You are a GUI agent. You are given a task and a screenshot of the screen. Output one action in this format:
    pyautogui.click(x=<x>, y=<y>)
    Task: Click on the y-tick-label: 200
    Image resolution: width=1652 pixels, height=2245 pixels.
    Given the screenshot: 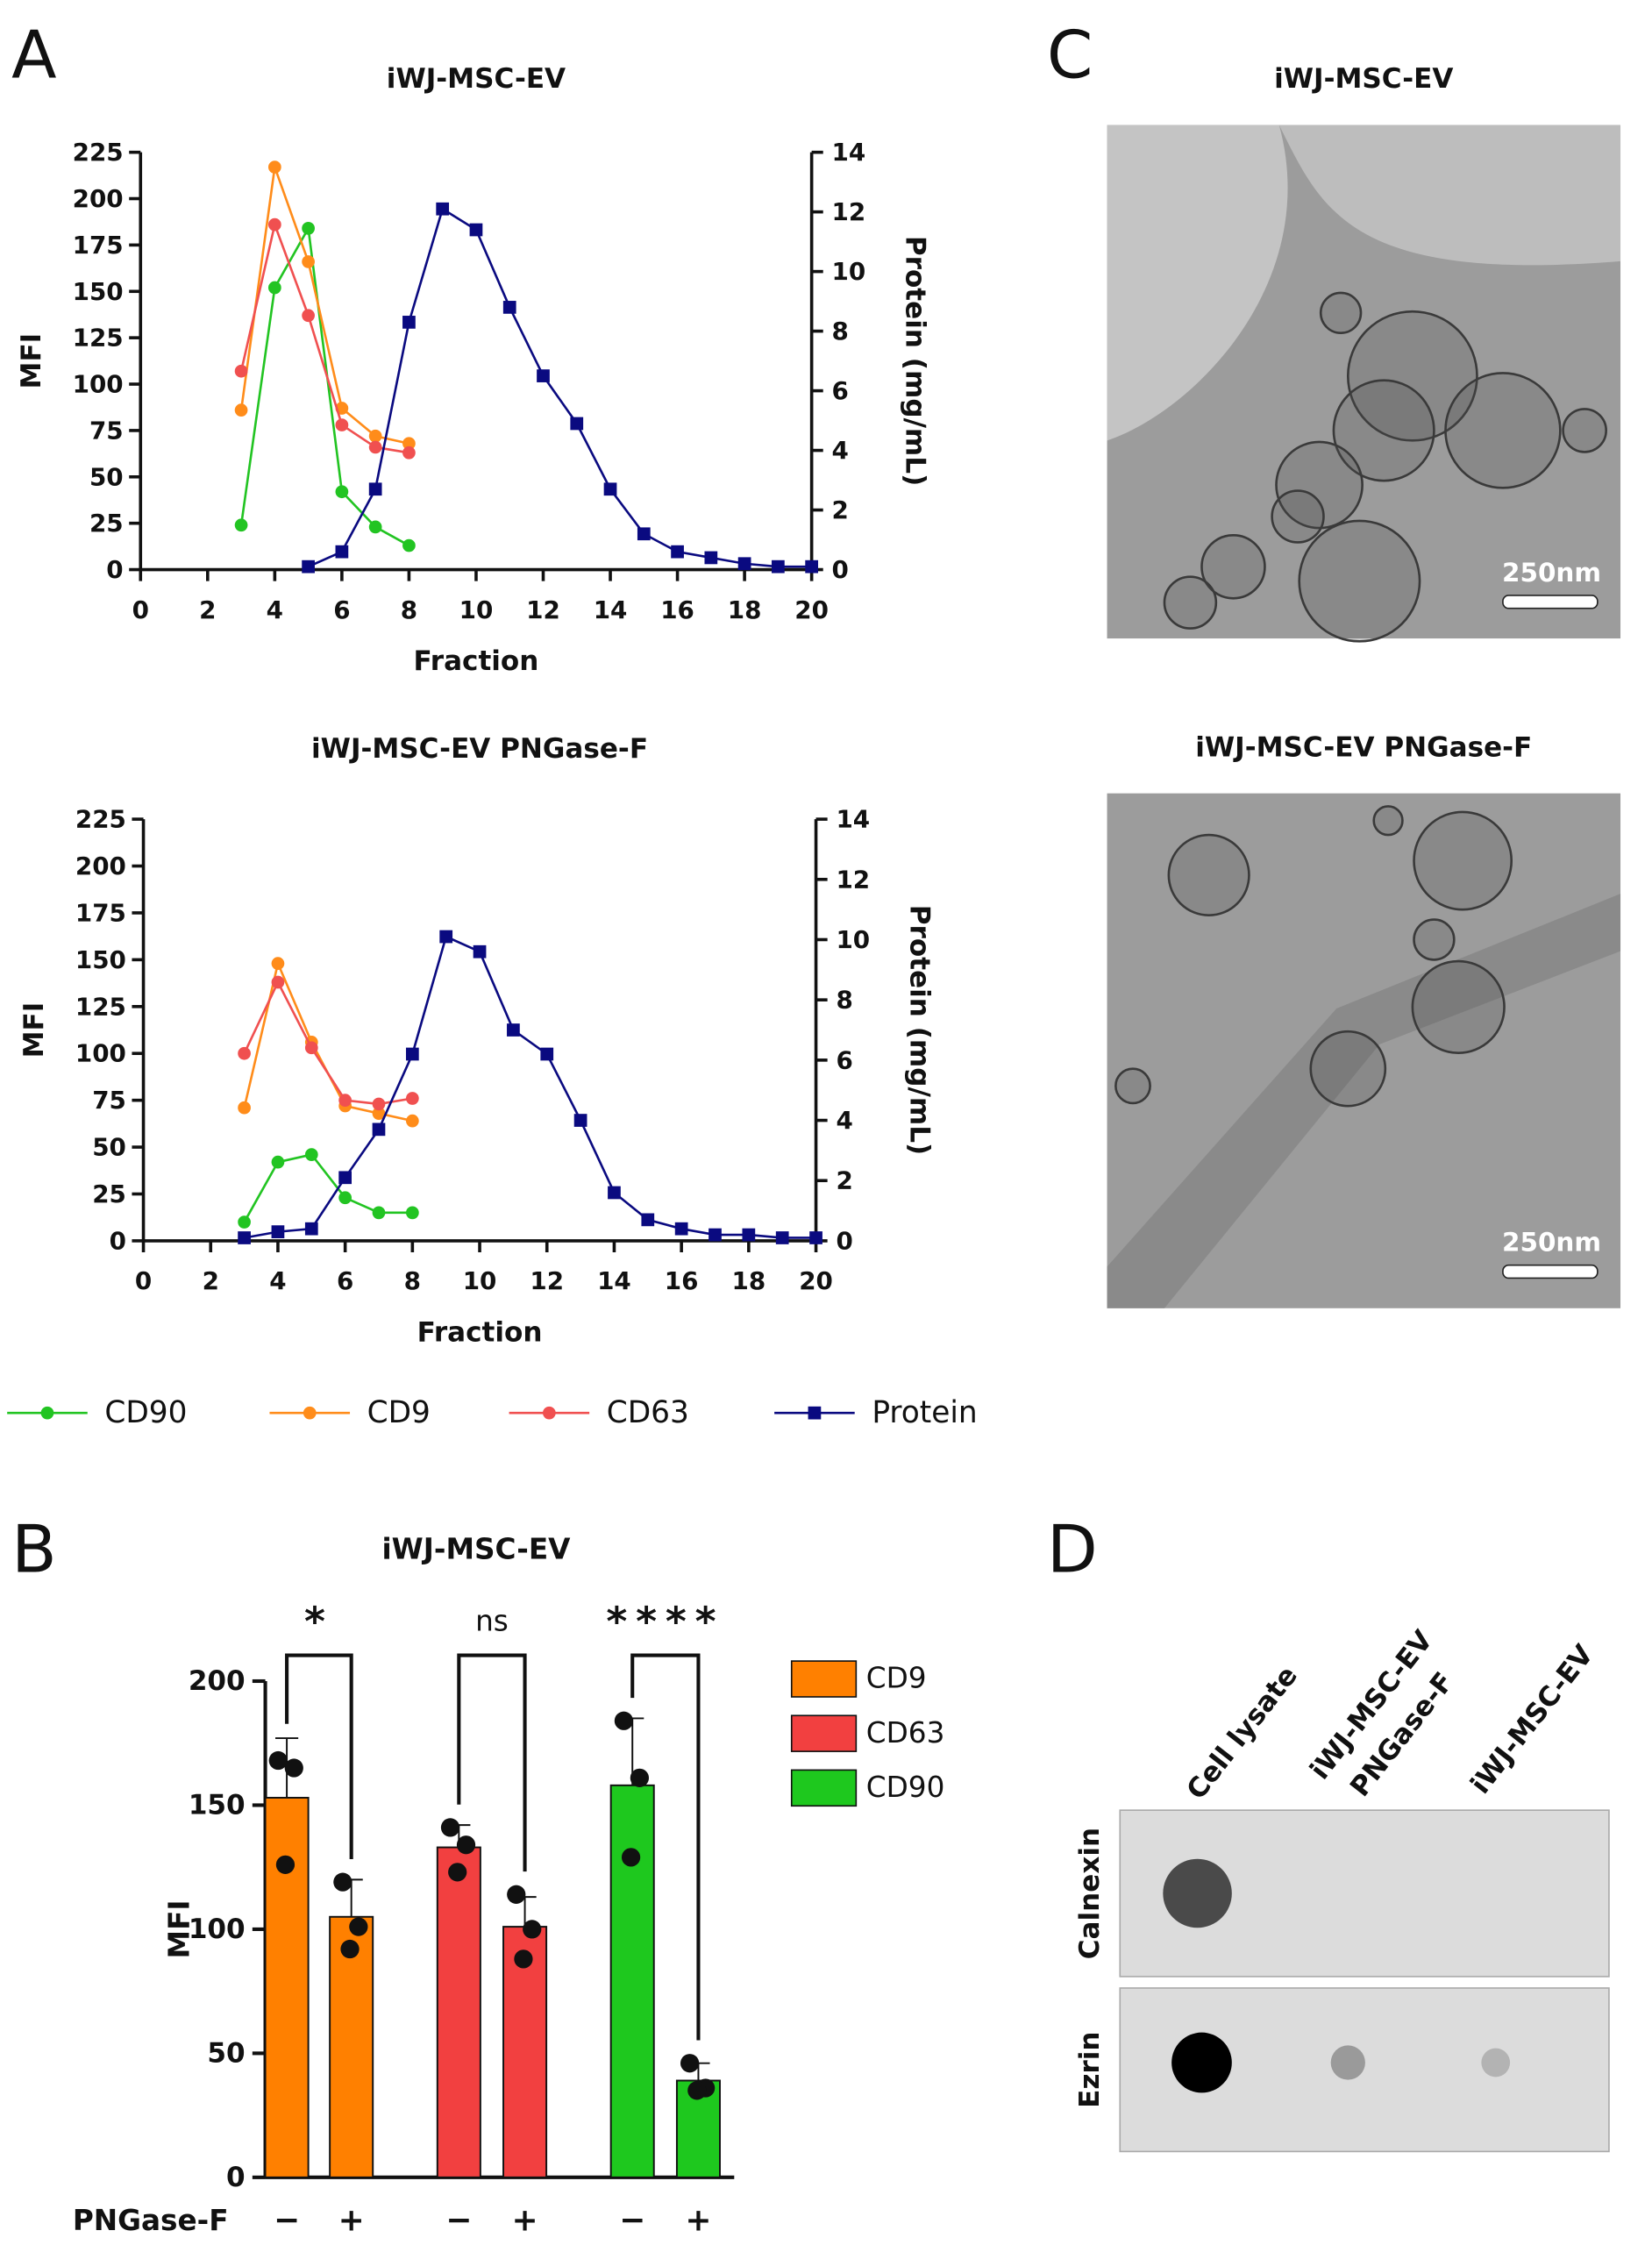 What is the action you would take?
    pyautogui.click(x=100, y=866)
    